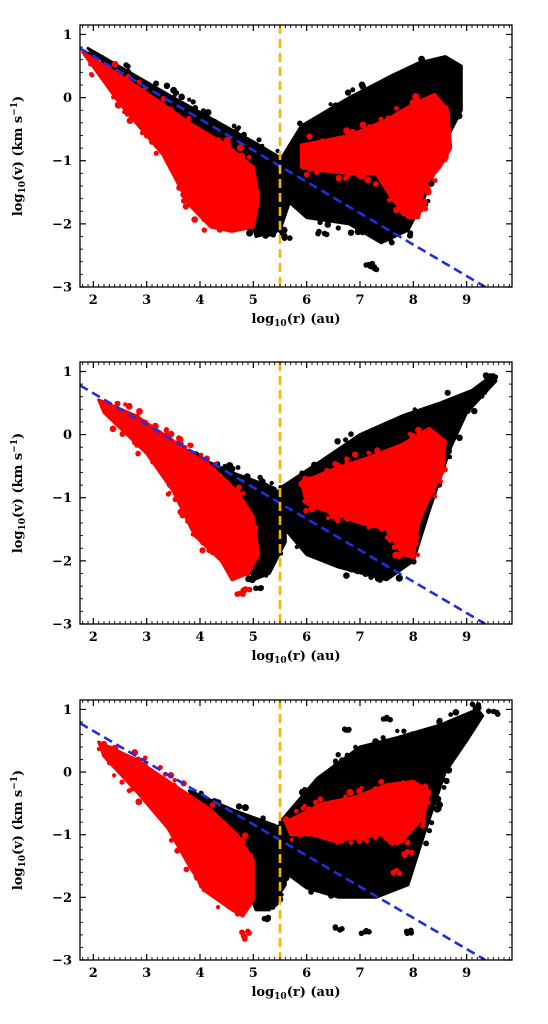 This screenshot has height=1024, width=548. I want to click on y-axis-label-text: log, so click(18, 541).